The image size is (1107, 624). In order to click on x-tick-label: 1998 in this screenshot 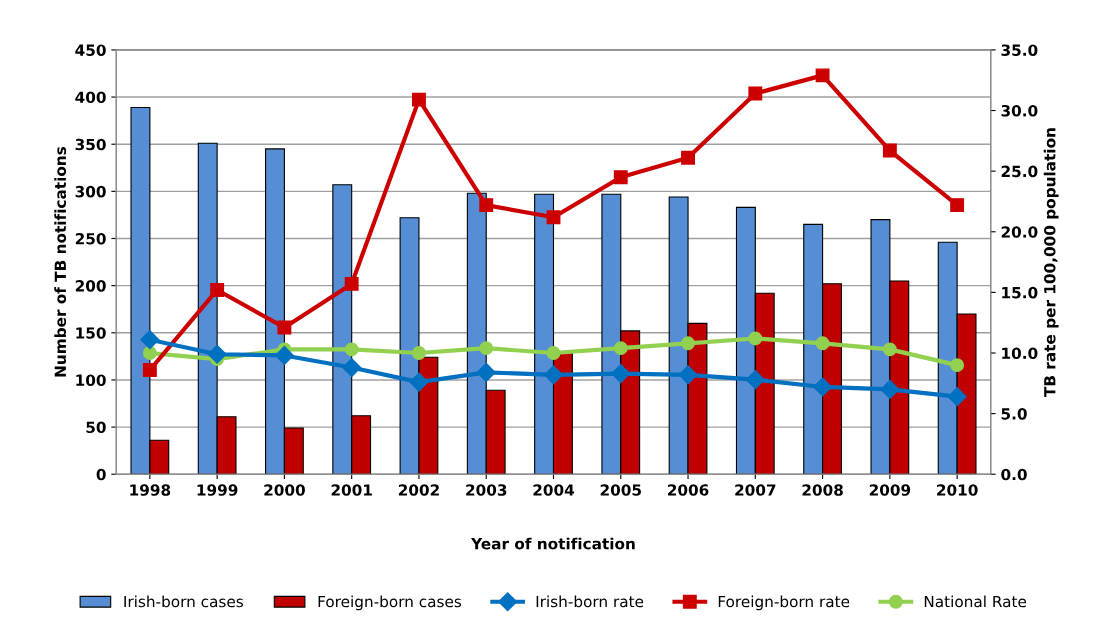, I will do `click(150, 490)`.